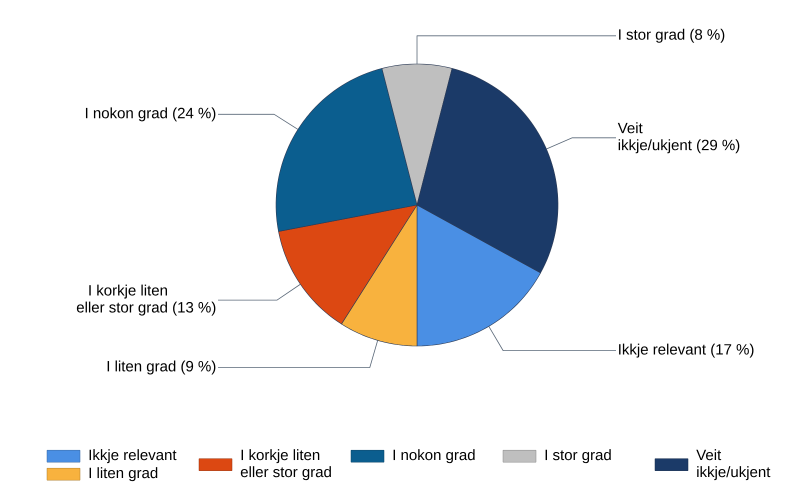  What do you see at coordinates (198, 367) in the screenshot?
I see `data-label: (9 %)` at bounding box center [198, 367].